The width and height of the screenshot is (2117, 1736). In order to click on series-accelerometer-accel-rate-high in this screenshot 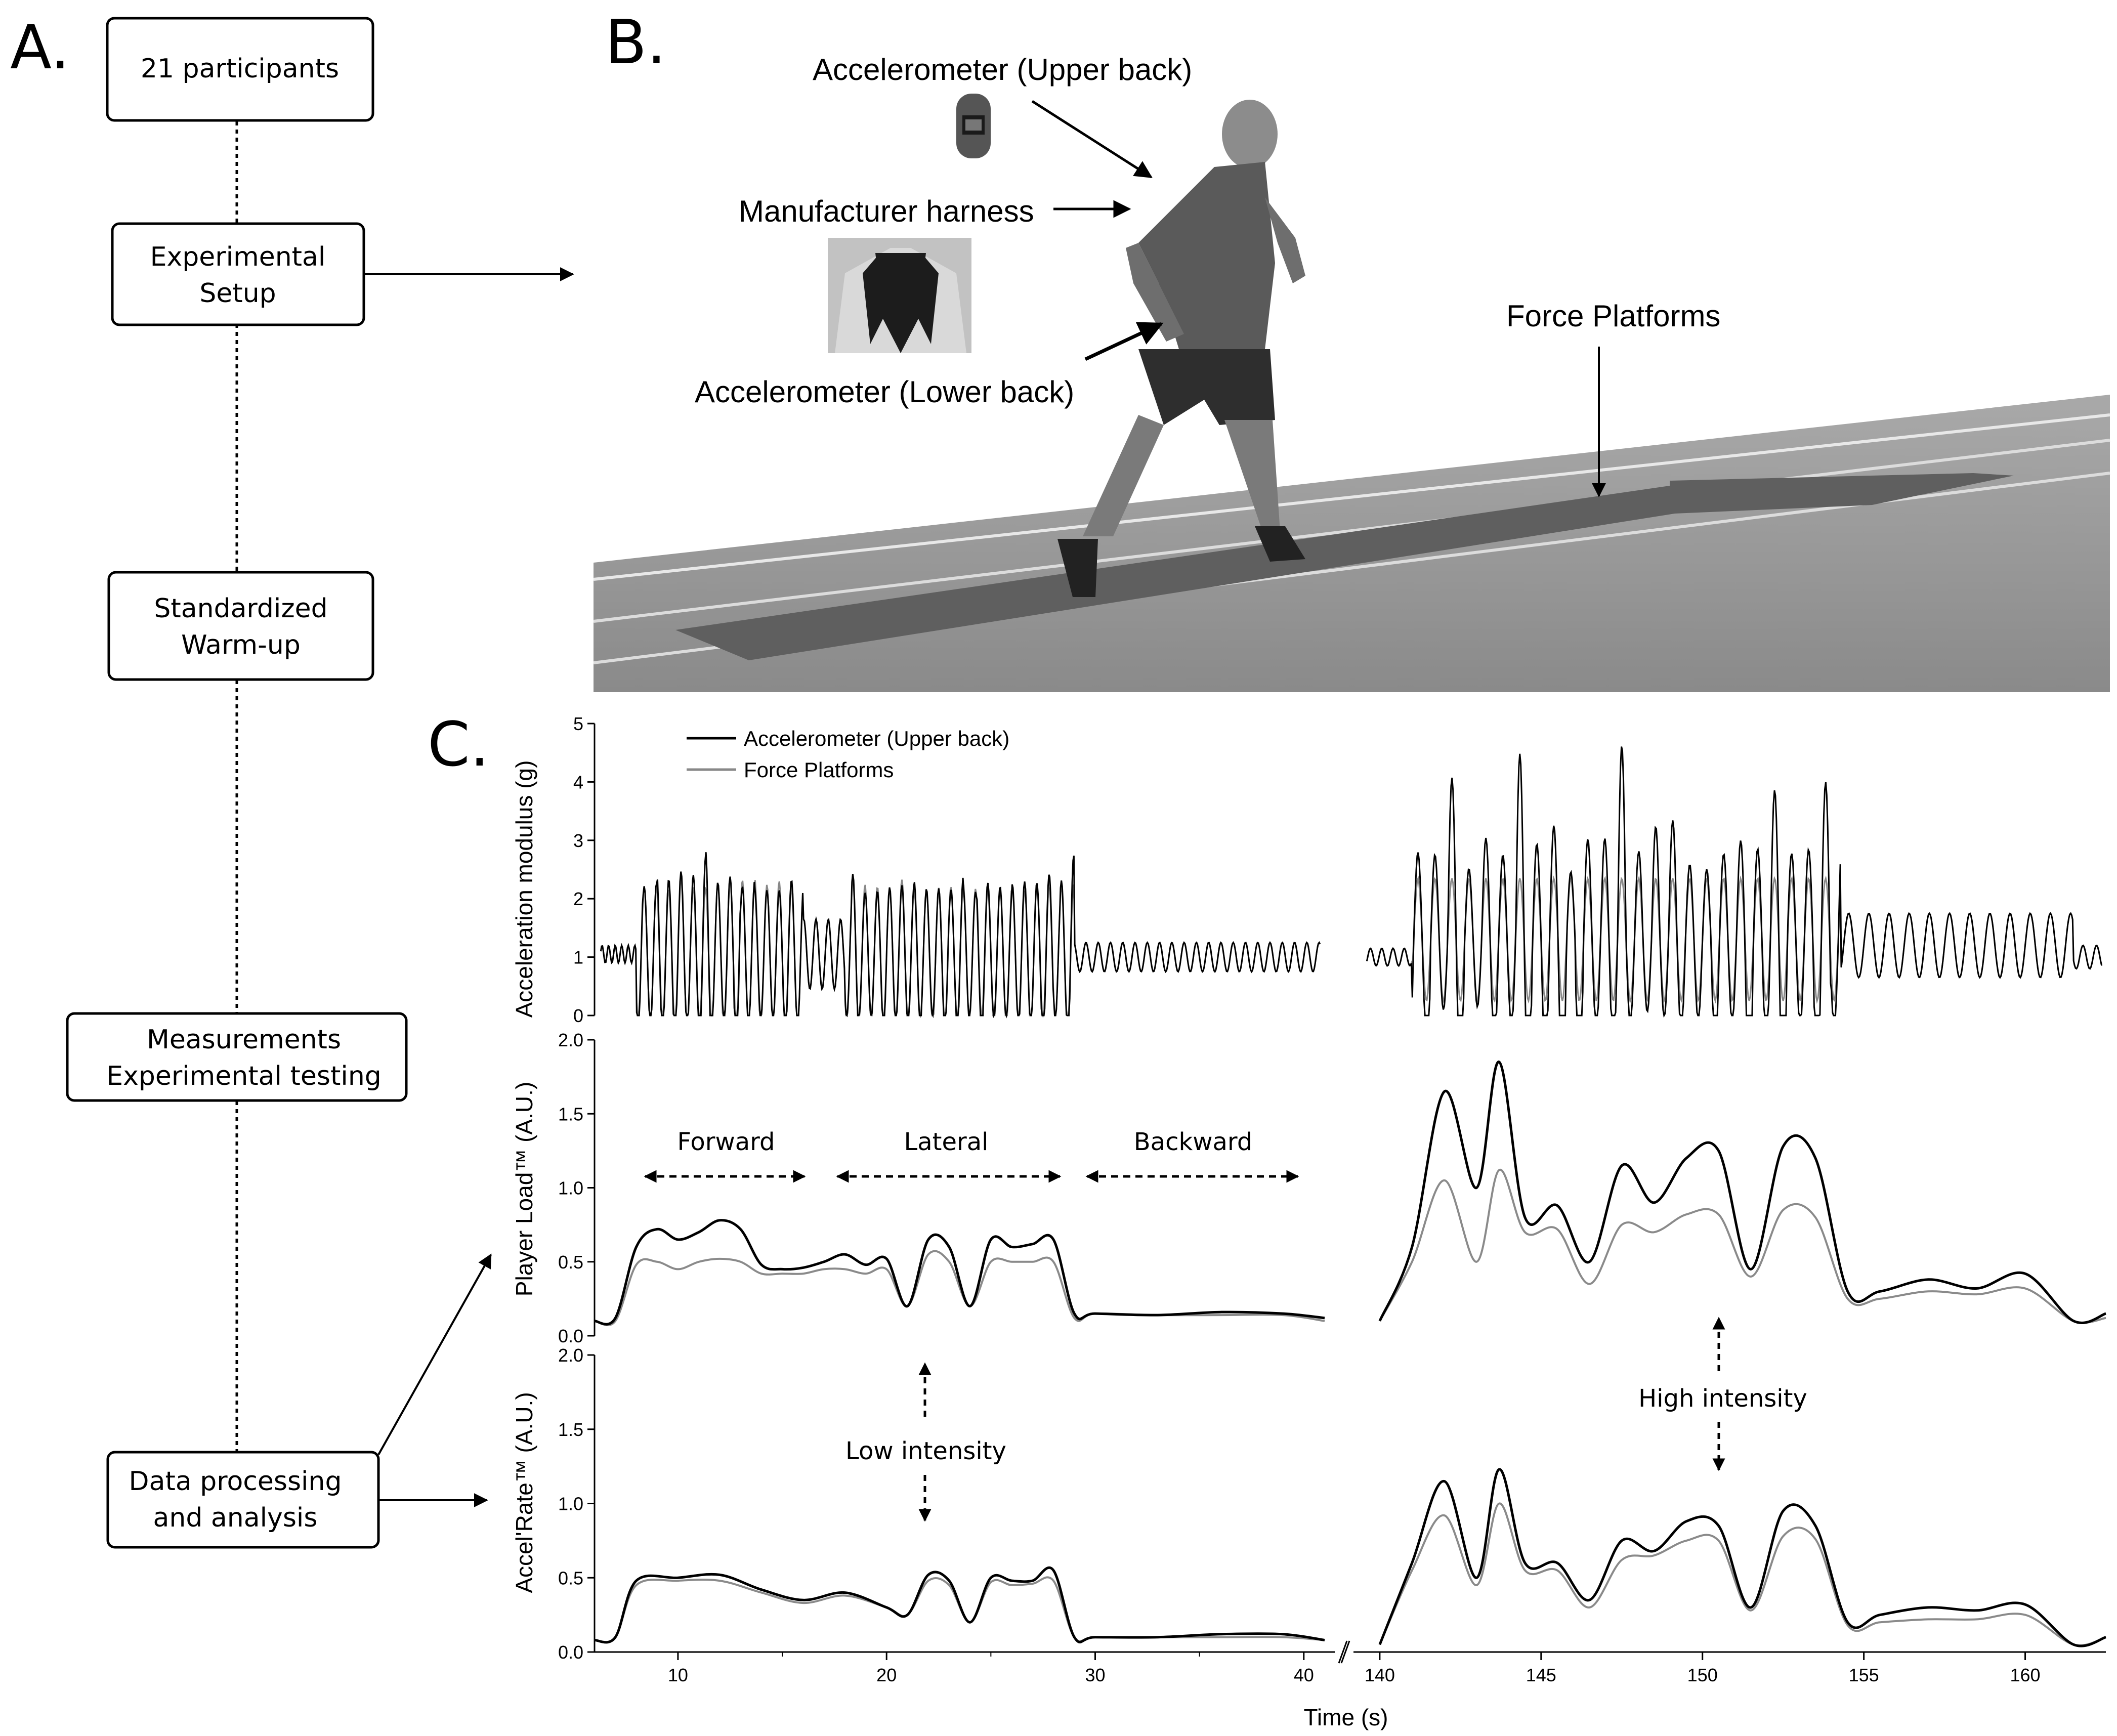, I will do `click(1742, 1557)`.